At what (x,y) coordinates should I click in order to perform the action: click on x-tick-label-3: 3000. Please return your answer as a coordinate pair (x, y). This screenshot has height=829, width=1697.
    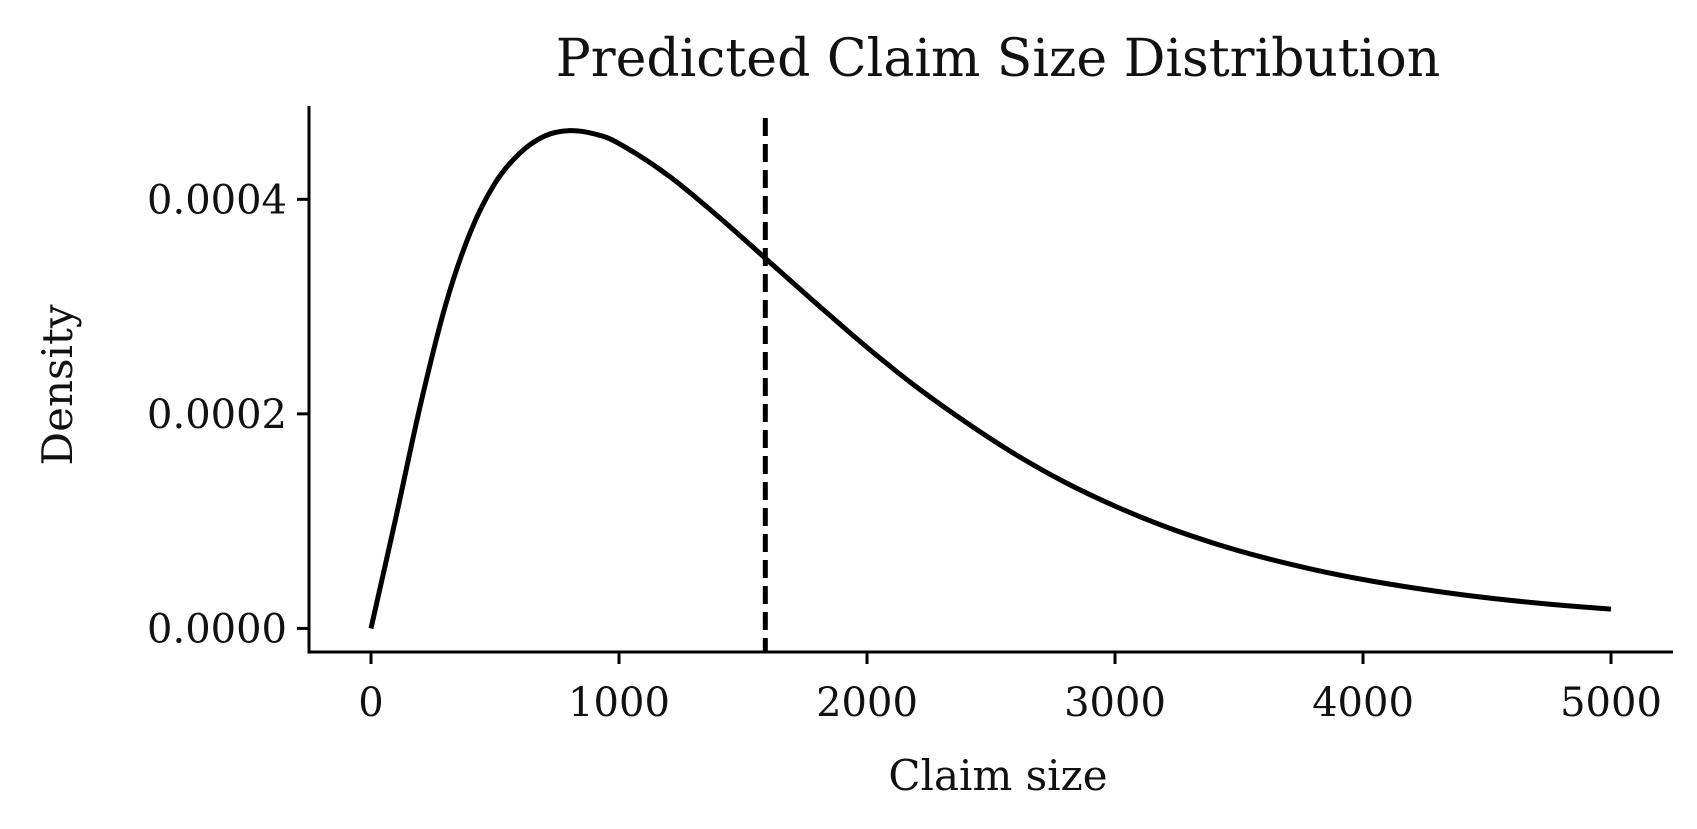
    Looking at the image, I should click on (1115, 703).